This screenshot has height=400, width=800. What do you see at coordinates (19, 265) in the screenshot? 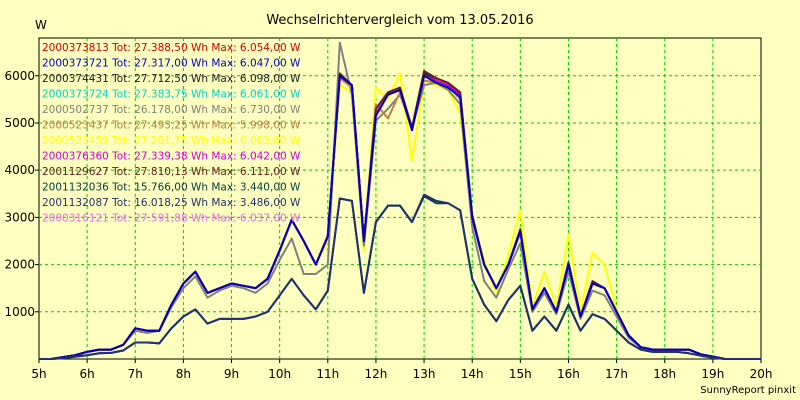
I see `y-tick-label: 2000` at bounding box center [19, 265].